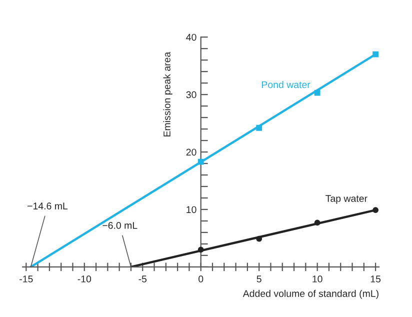 This screenshot has width=412, height=317. Describe the element at coordinates (375, 279) in the screenshot. I see `x-tick-label: 15` at that location.